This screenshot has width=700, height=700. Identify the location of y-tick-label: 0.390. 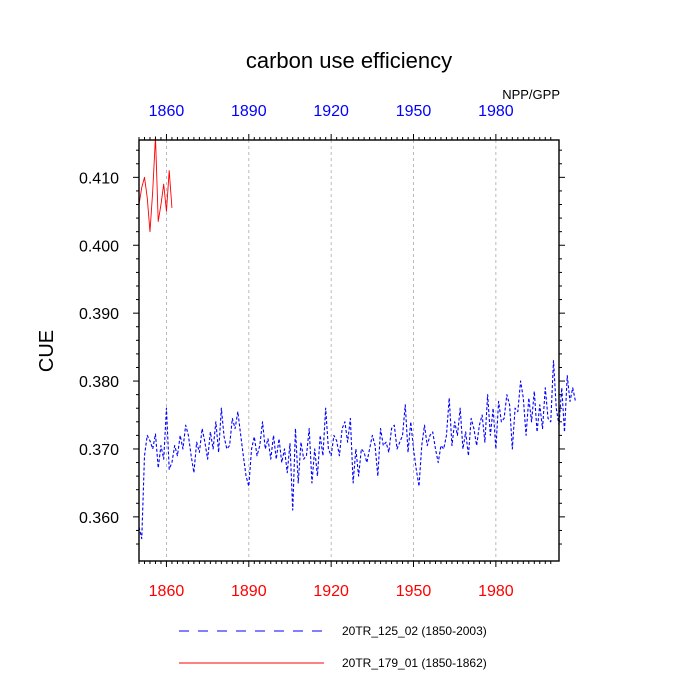
(99, 314).